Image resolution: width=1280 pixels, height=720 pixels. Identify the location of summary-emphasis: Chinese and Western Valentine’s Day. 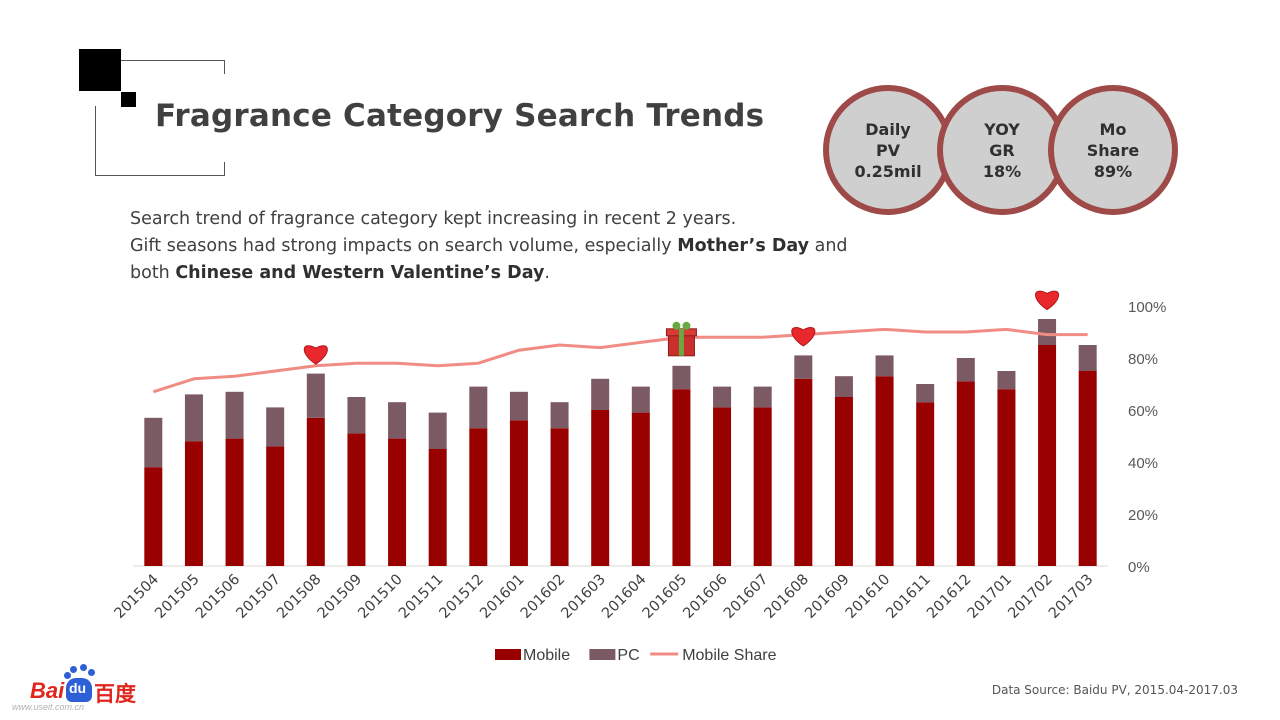
(360, 273).